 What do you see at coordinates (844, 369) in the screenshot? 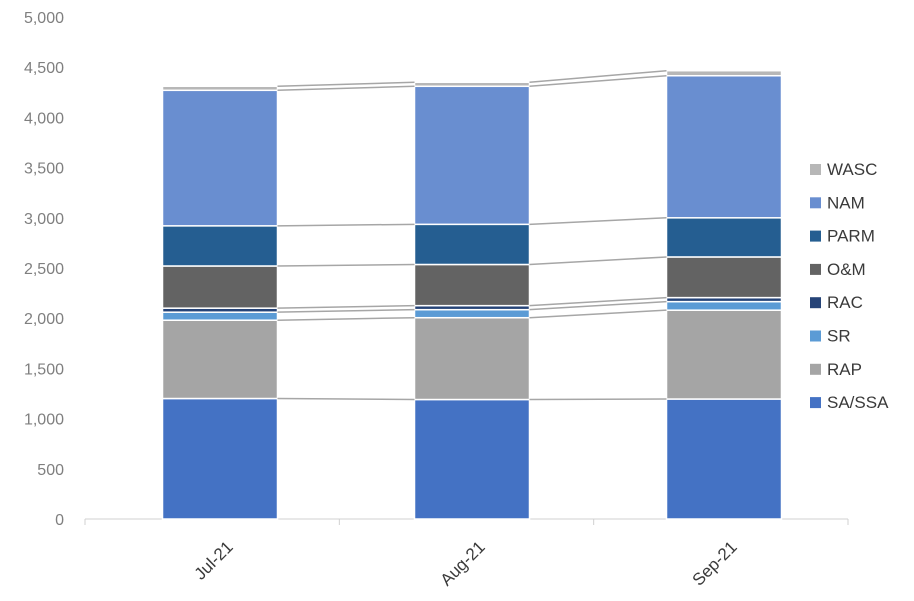
I see `legend-label: RAP` at bounding box center [844, 369].